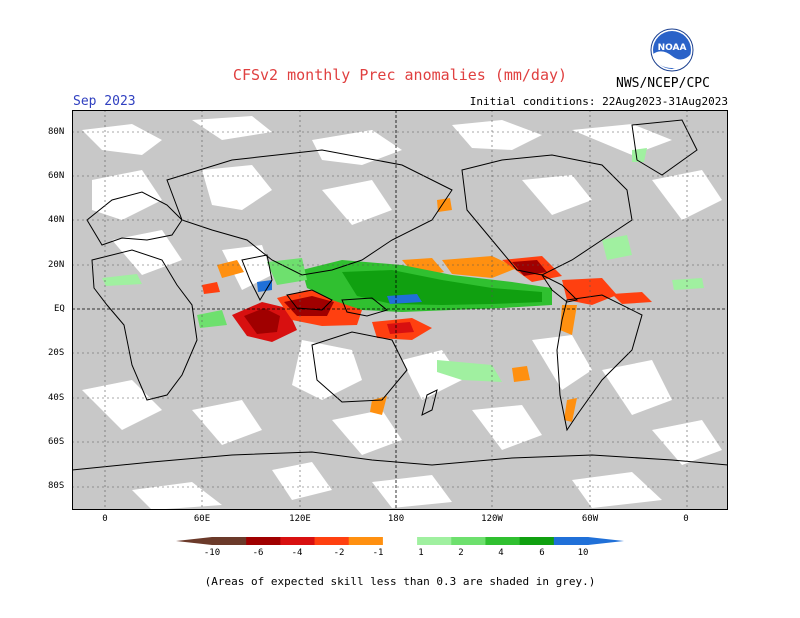 The width and height of the screenshot is (800, 618). I want to click on colorbar-label: 1, so click(421, 553).